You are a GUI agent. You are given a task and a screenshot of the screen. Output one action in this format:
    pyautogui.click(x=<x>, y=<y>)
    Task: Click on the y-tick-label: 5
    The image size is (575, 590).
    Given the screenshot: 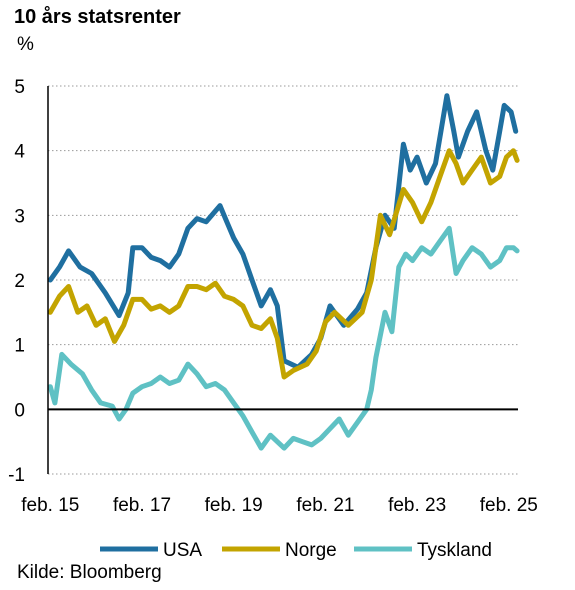 What is the action you would take?
    pyautogui.click(x=19, y=87)
    